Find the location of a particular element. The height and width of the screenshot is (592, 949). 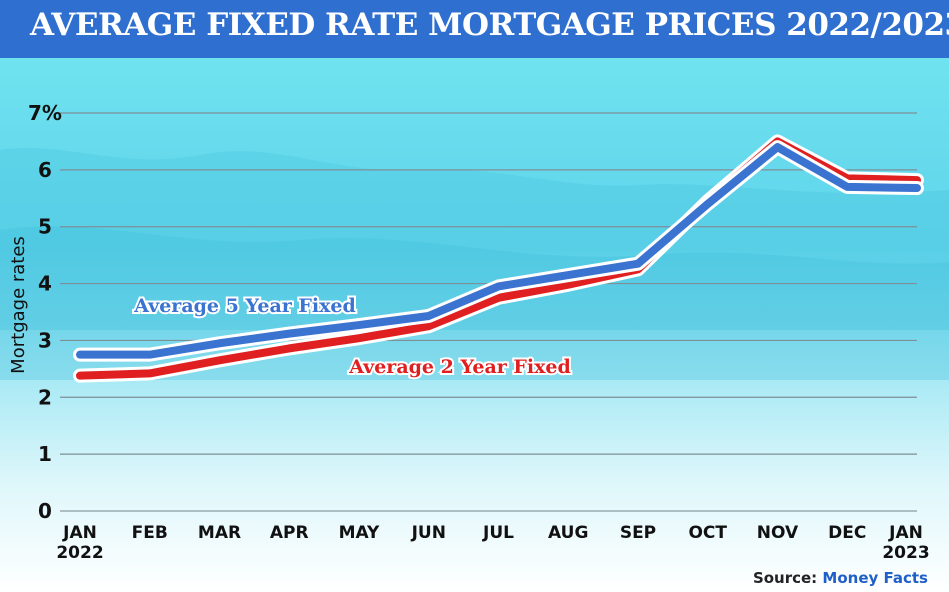

x-tick-label: MAR is located at coordinates (219, 533).